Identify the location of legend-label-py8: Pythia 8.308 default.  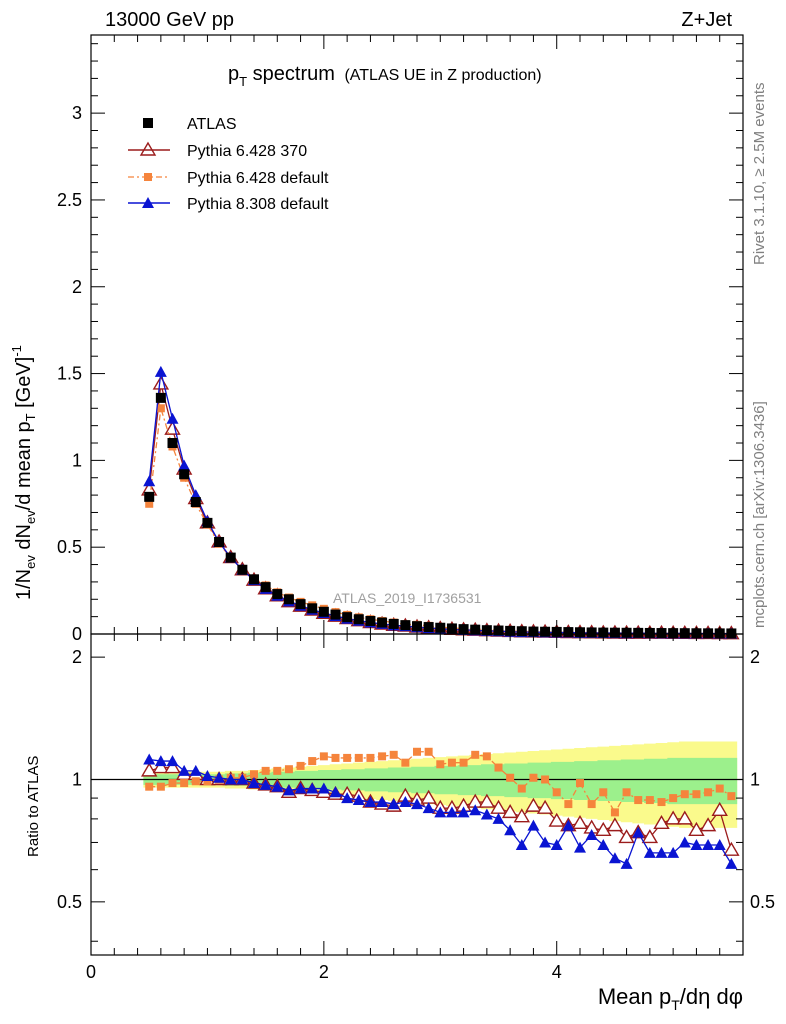
(258, 204).